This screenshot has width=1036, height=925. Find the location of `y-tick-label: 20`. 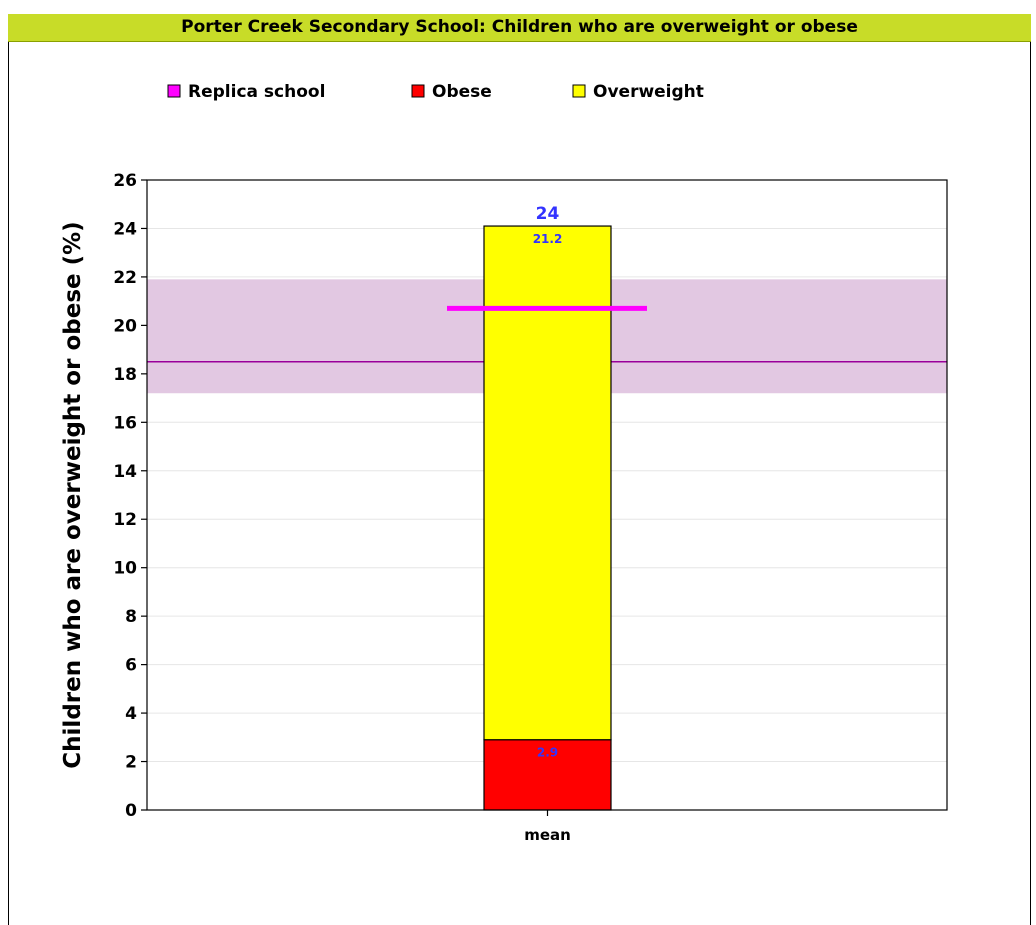

y-tick-label: 20 is located at coordinates (125, 326).